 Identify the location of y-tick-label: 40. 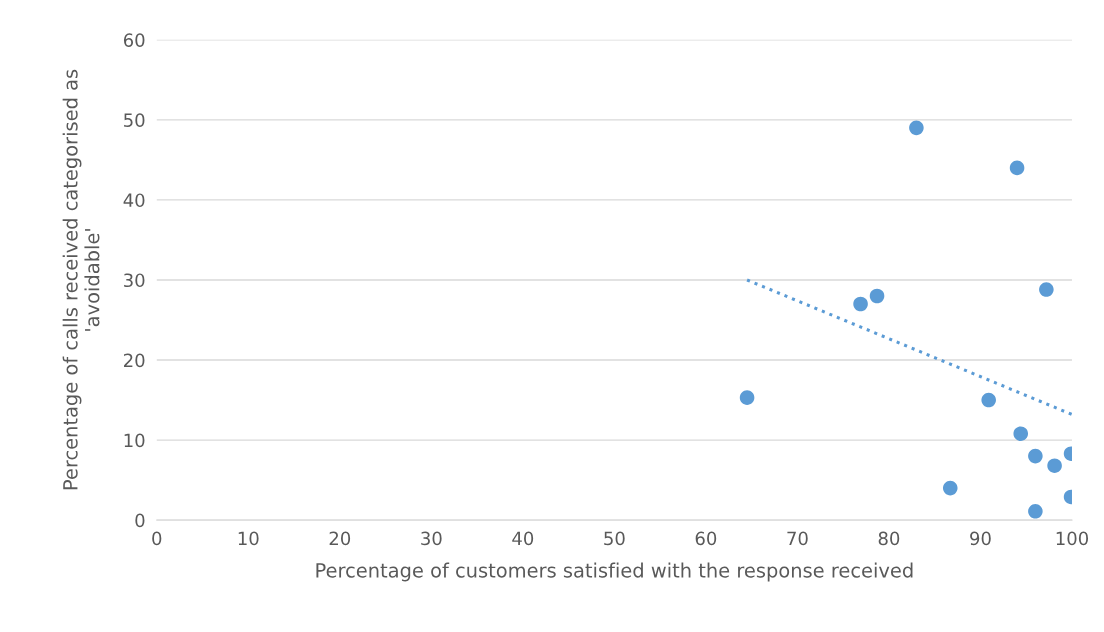
(134, 200).